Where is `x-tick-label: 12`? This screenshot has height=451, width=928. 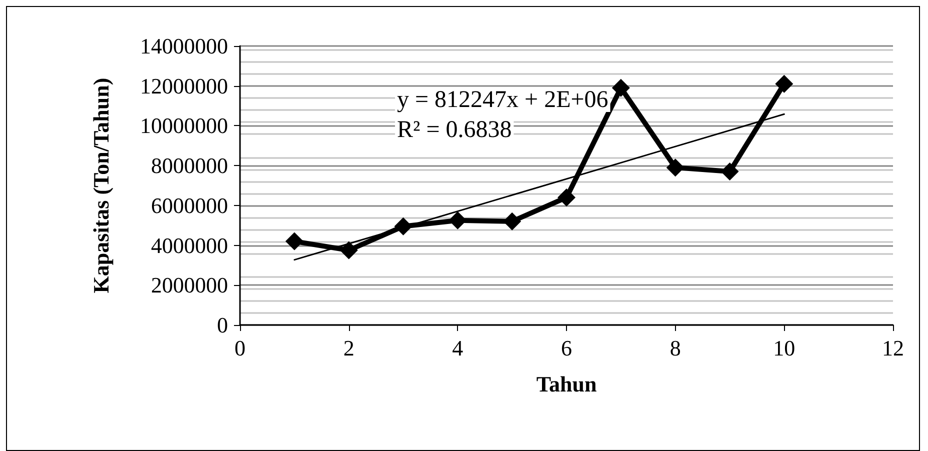 x-tick-label: 12 is located at coordinates (893, 348).